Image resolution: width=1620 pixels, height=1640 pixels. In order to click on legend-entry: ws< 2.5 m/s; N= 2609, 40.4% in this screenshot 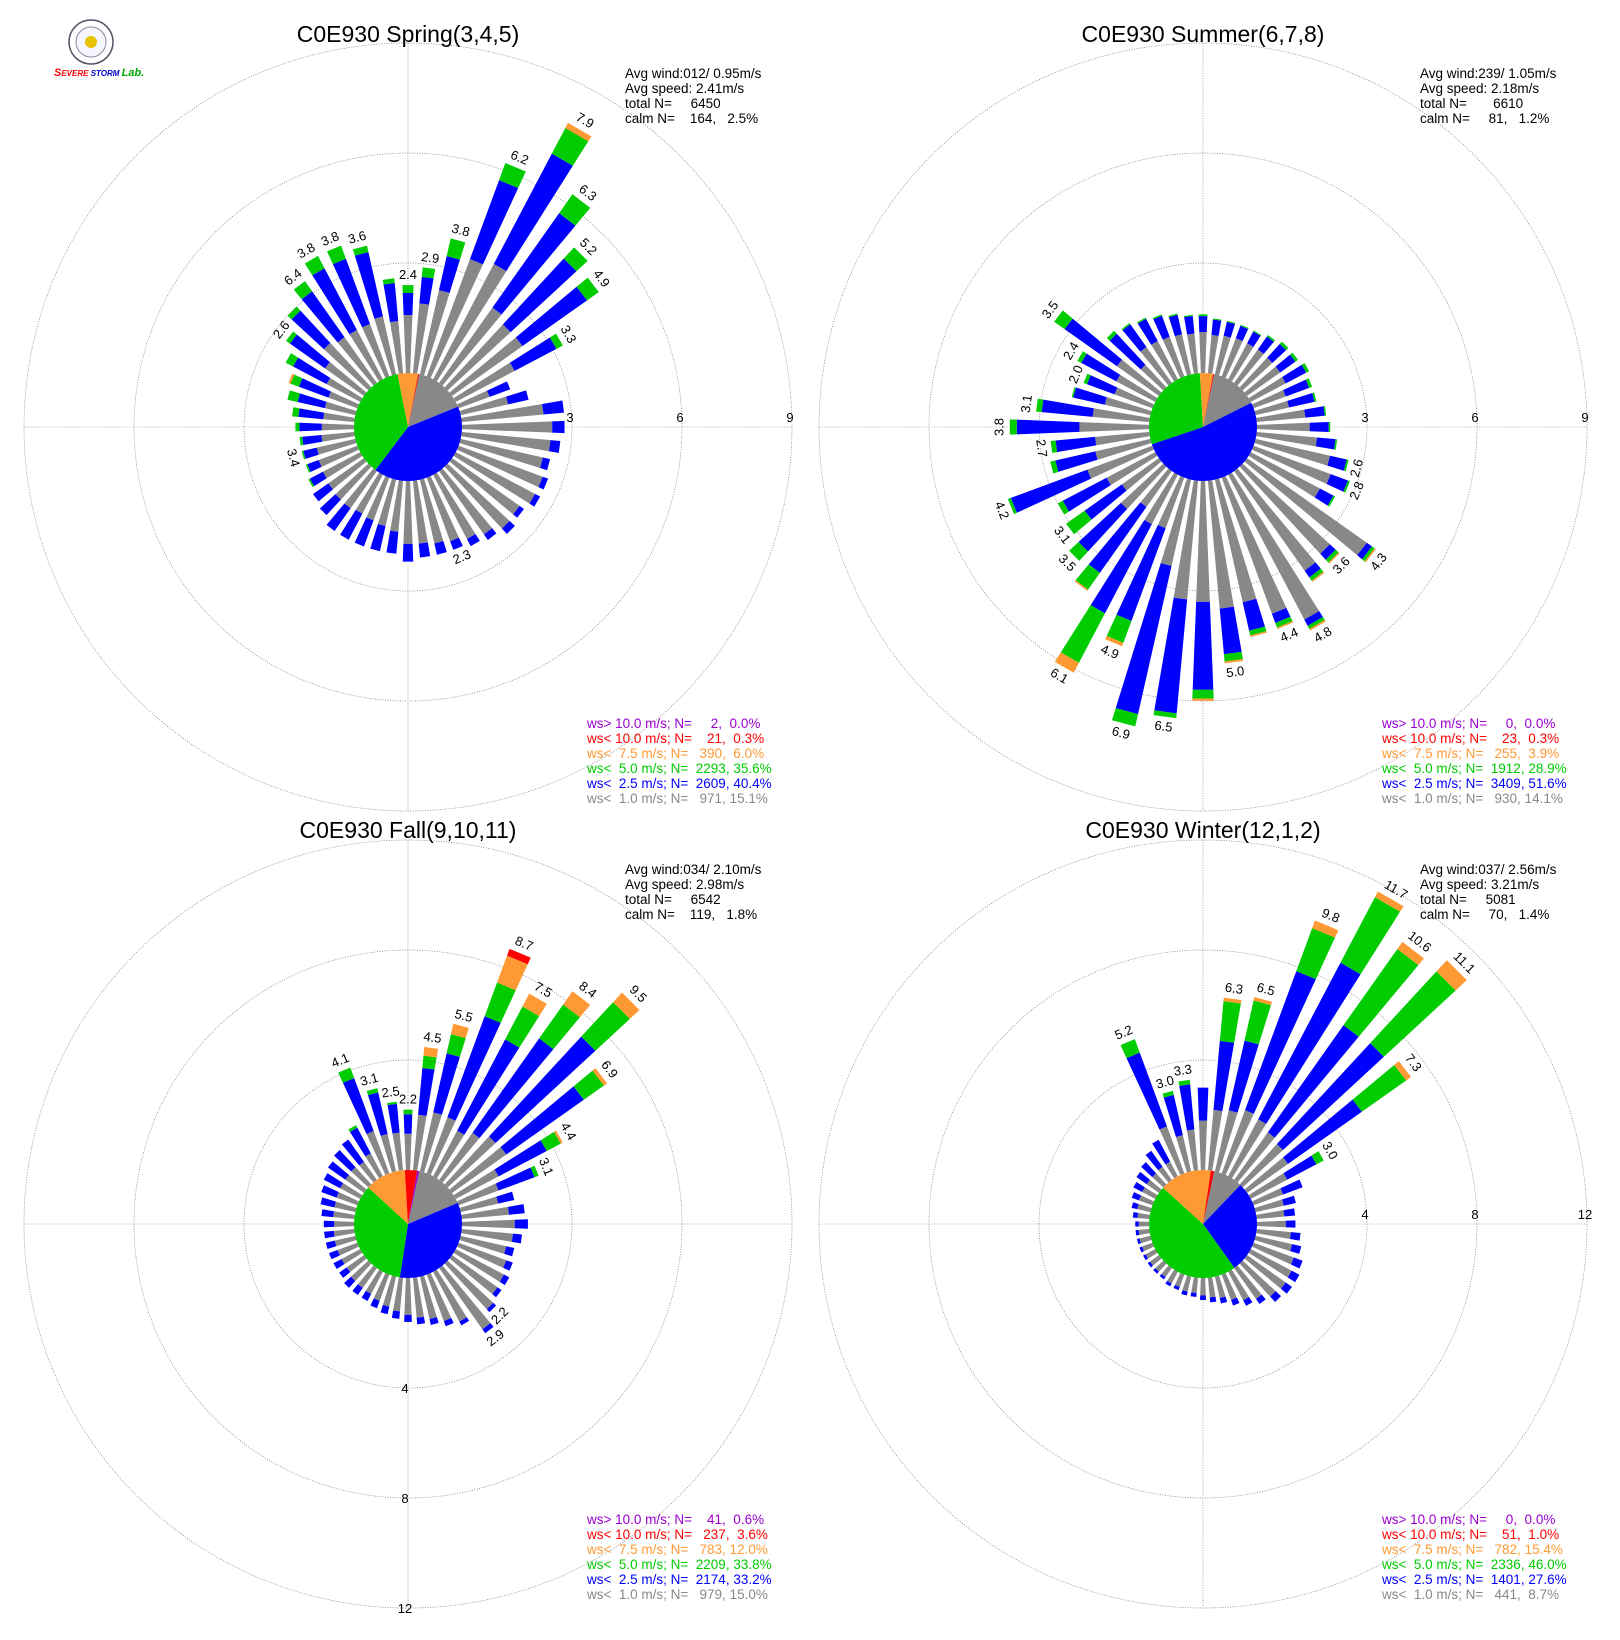, I will do `click(679, 783)`.